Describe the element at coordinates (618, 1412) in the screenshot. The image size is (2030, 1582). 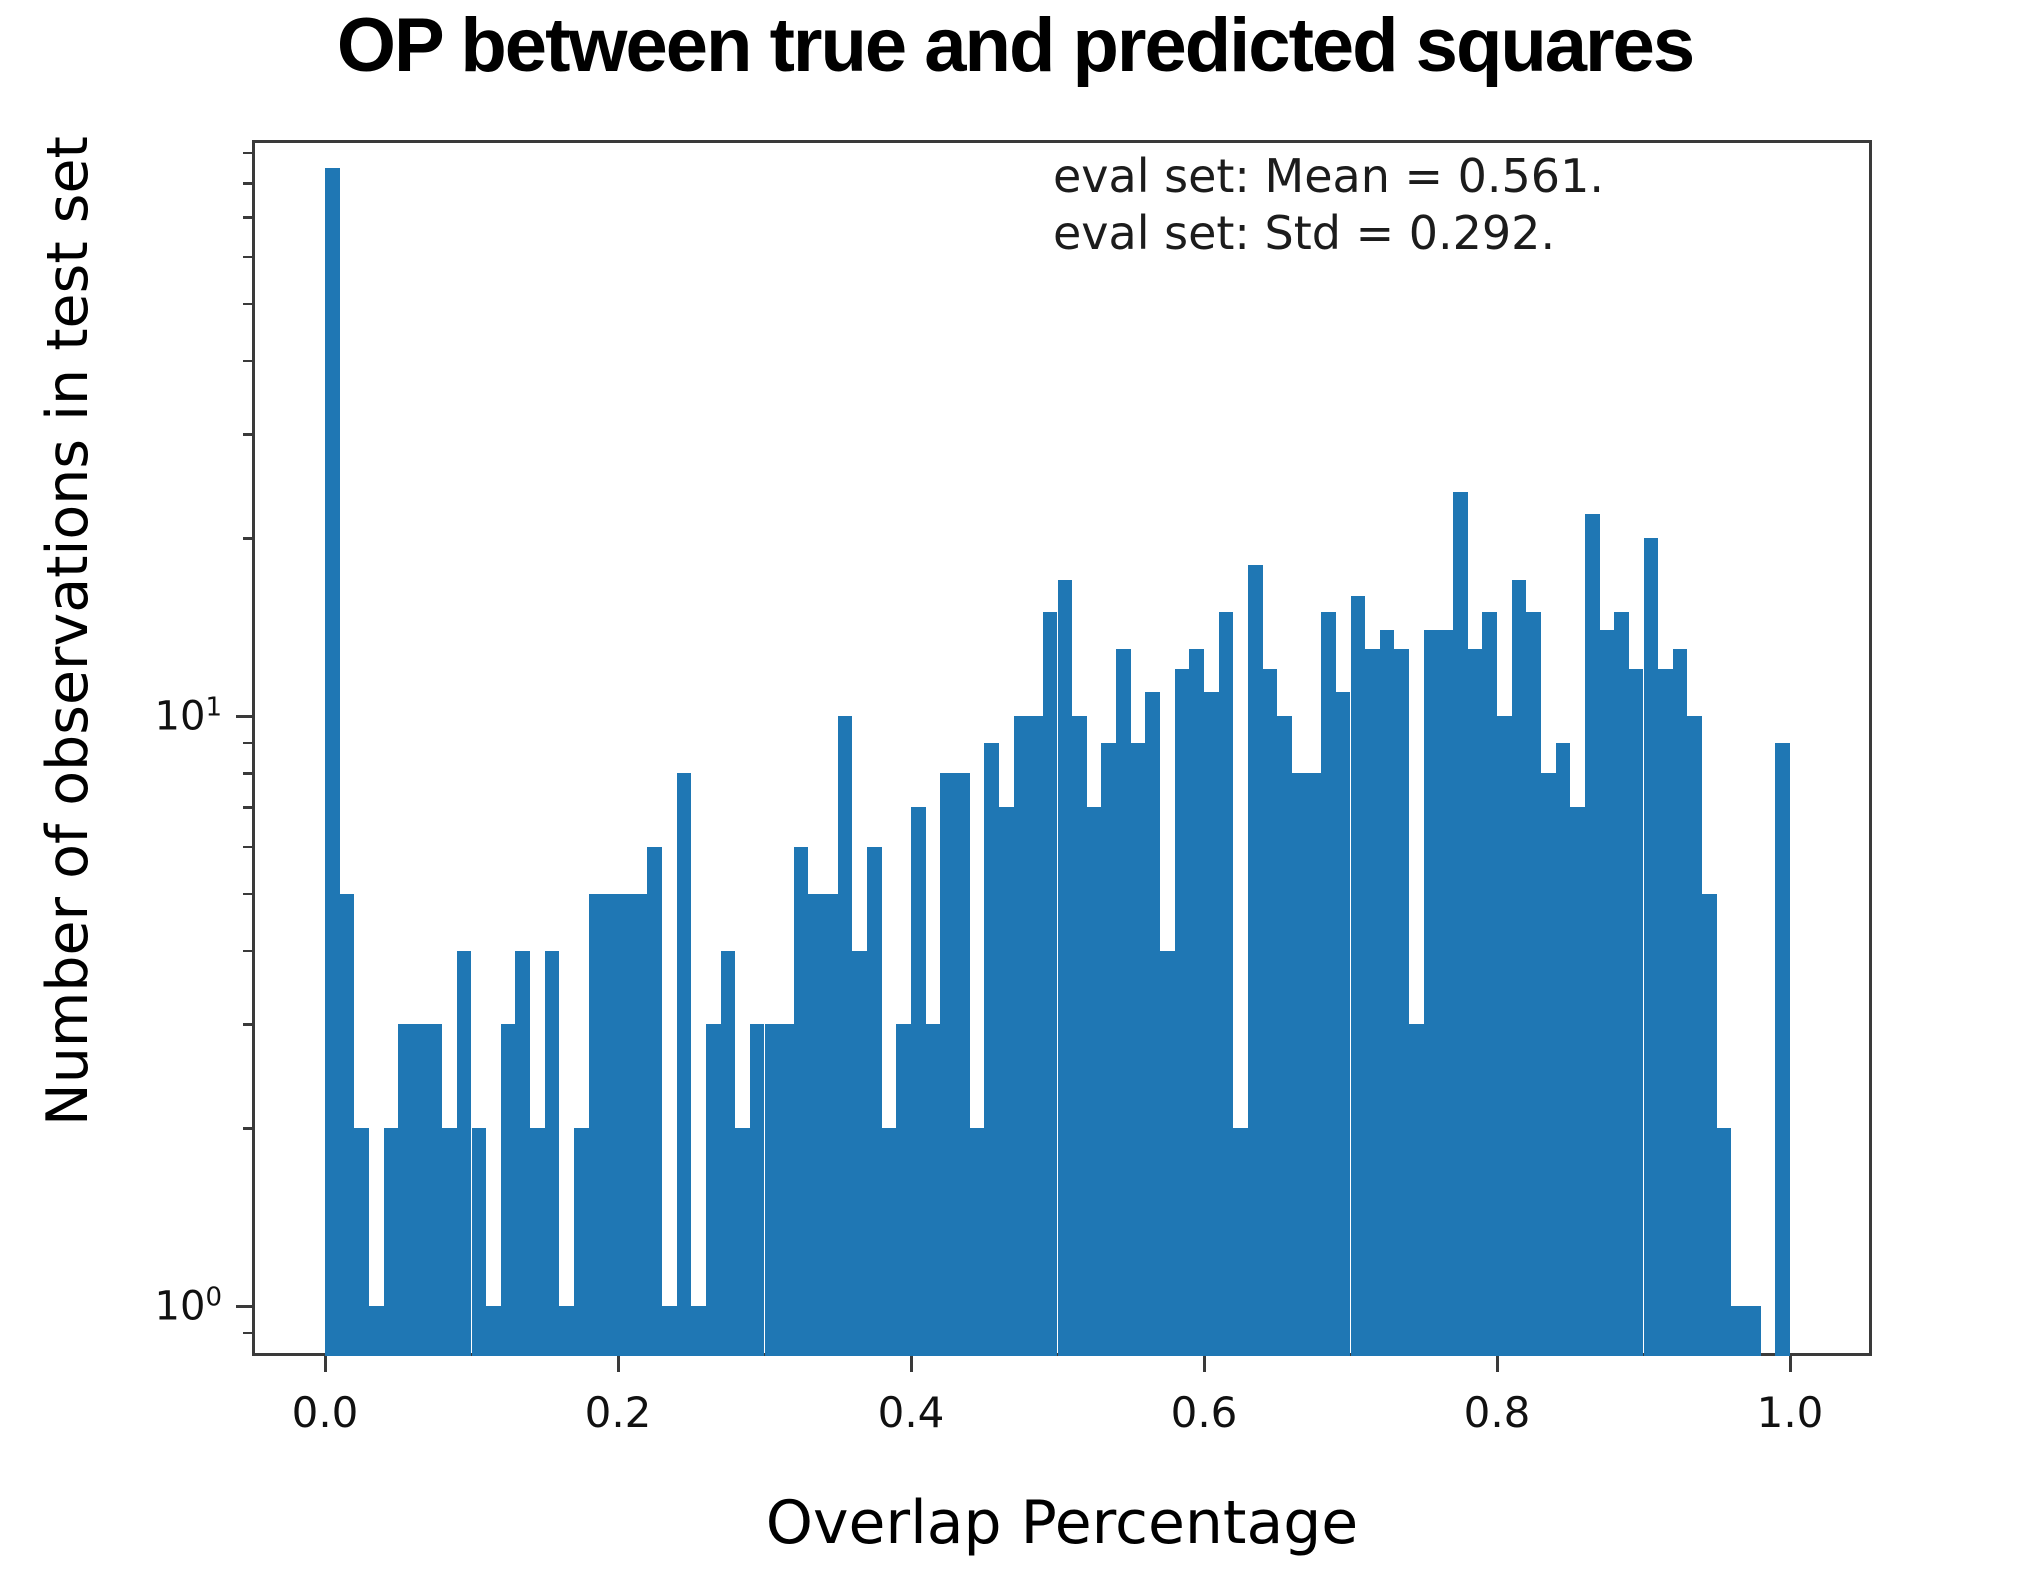
I see `x-tick-label: 0.2` at that location.